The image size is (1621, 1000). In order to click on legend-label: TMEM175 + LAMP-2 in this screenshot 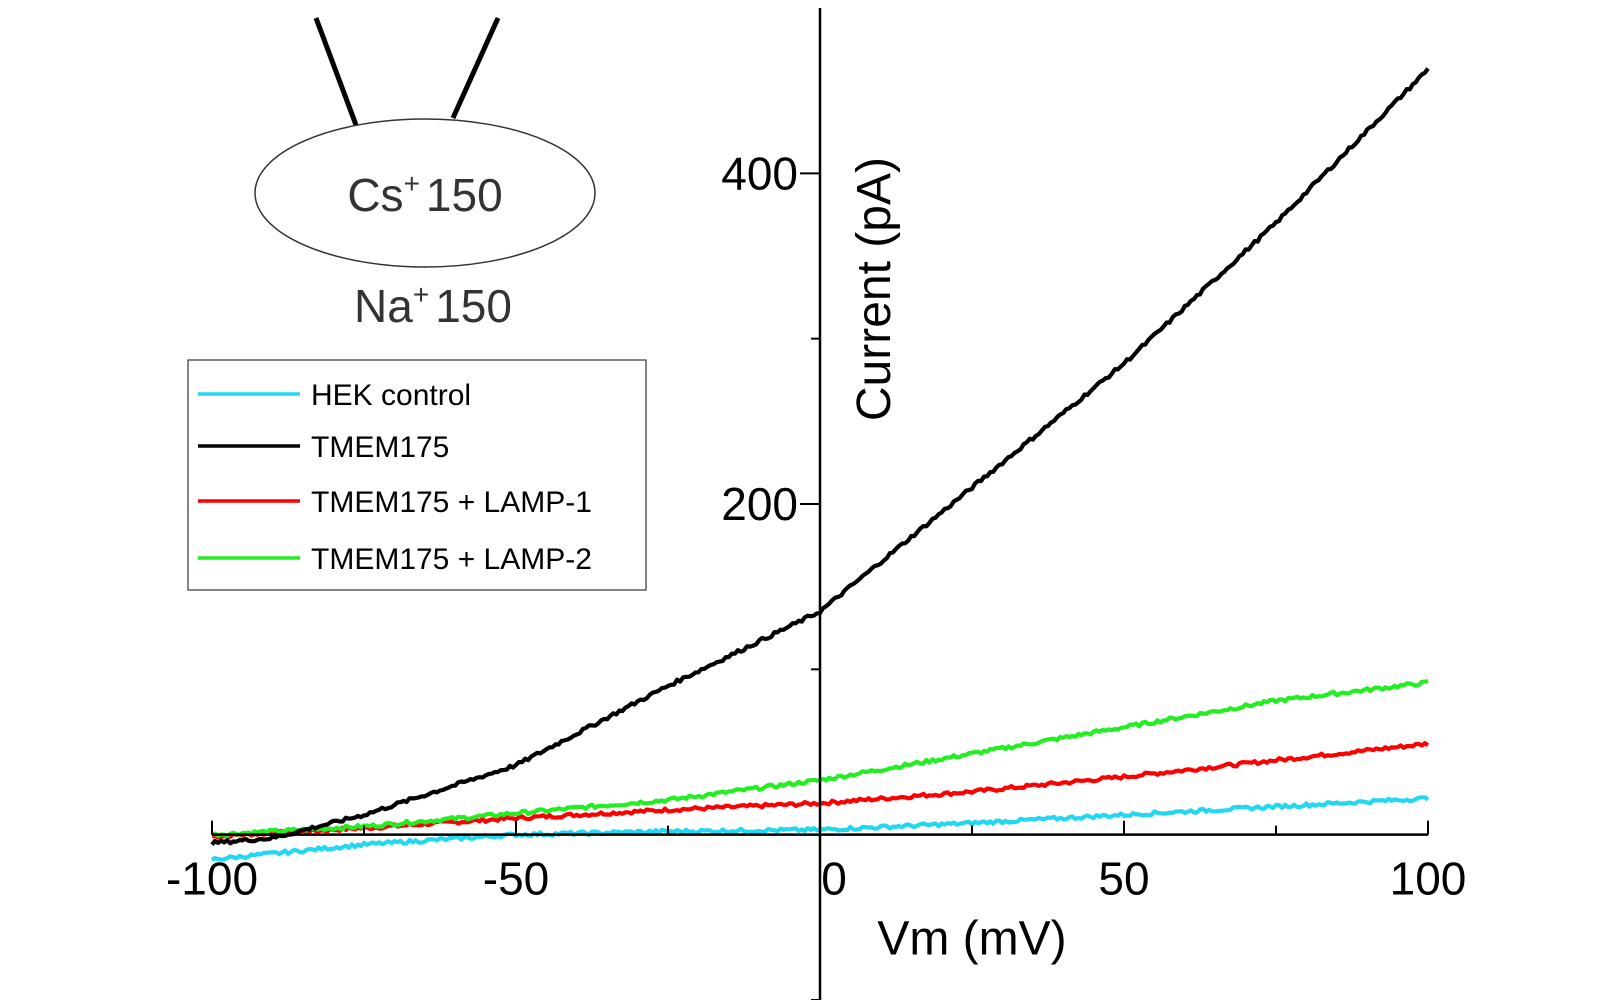, I will do `click(451, 559)`.